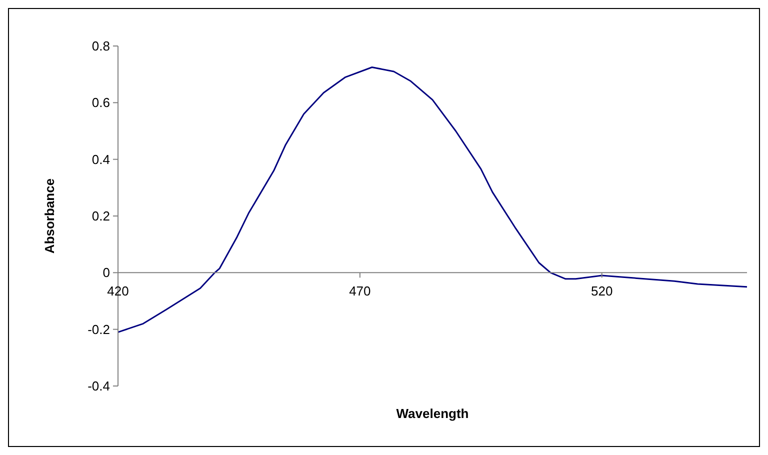 The height and width of the screenshot is (455, 768). I want to click on y-tick-label: 0.2, so click(101, 216).